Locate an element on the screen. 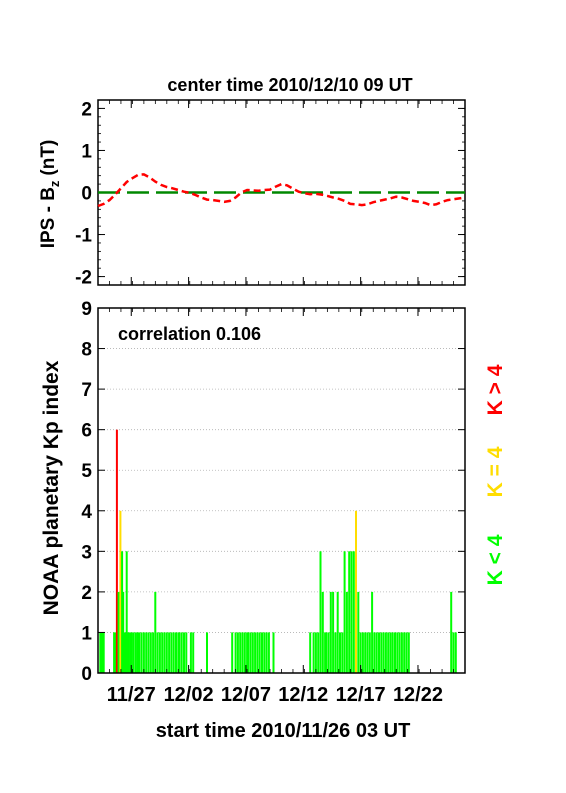 The image size is (566, 793). top-y-tick-label: -2 is located at coordinates (83, 278).